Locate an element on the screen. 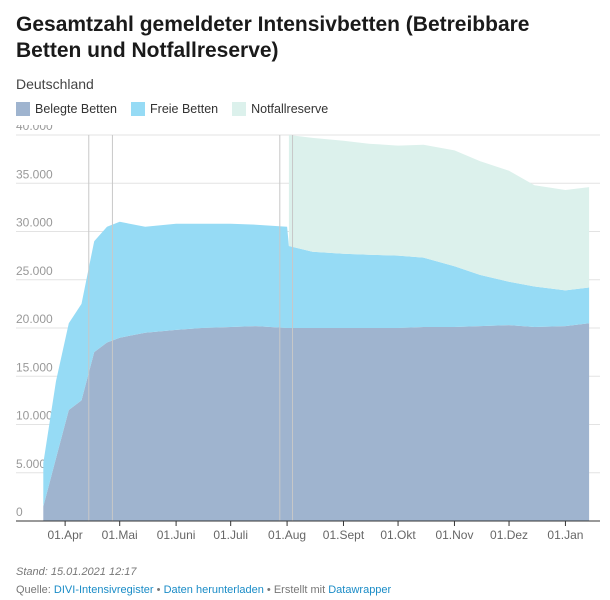 The height and width of the screenshot is (600, 610). x-tick-label: 01.Apr is located at coordinates (64, 535).